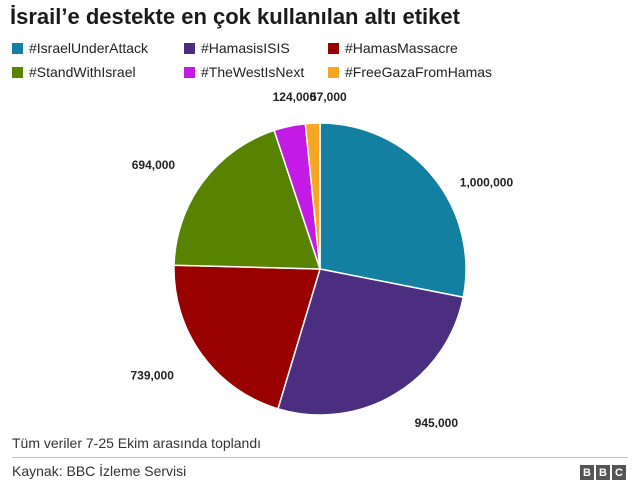  I want to click on data-label: 739,000, so click(152, 375).